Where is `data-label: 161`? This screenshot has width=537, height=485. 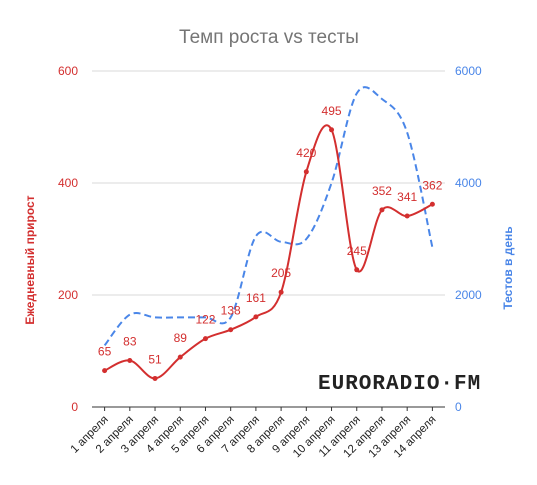
data-label: 161 is located at coordinates (256, 298).